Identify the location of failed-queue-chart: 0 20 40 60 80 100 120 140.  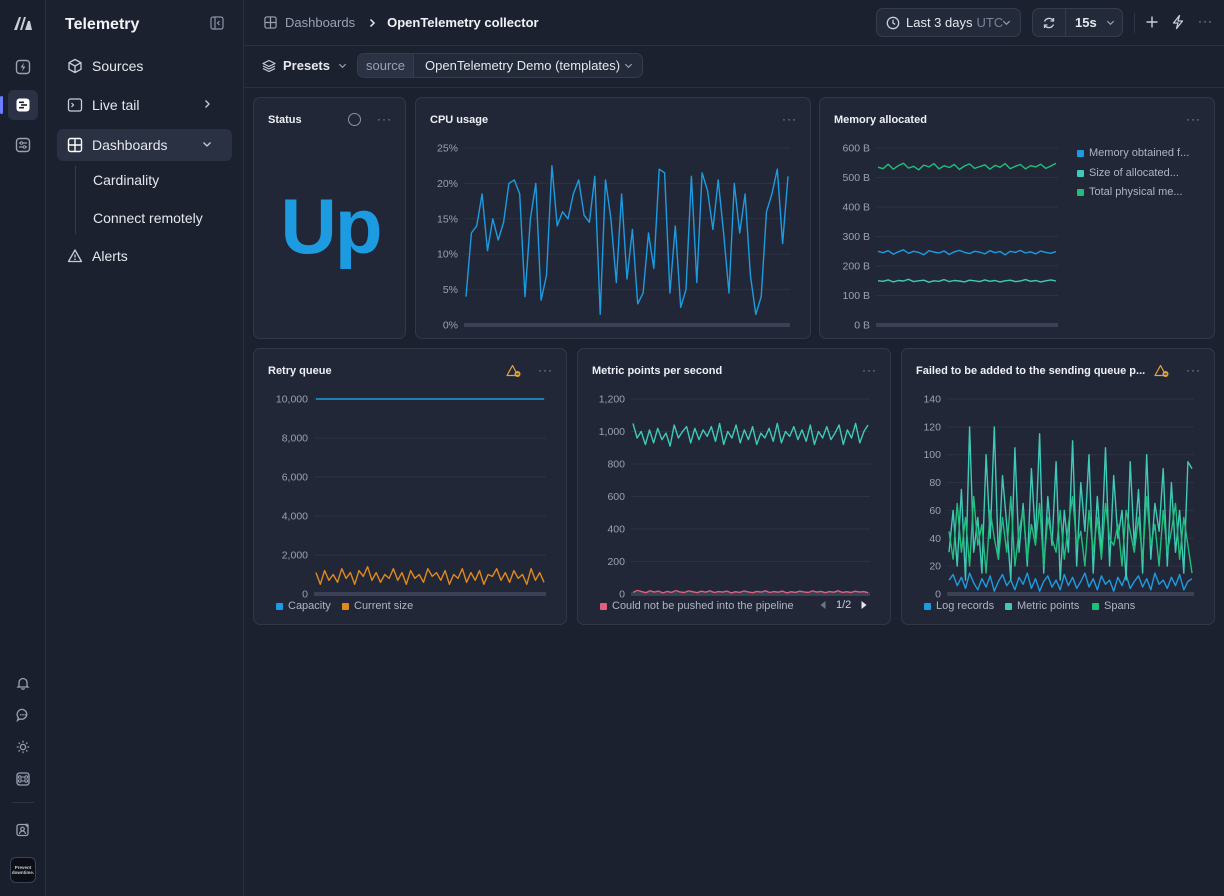
(1058, 497).